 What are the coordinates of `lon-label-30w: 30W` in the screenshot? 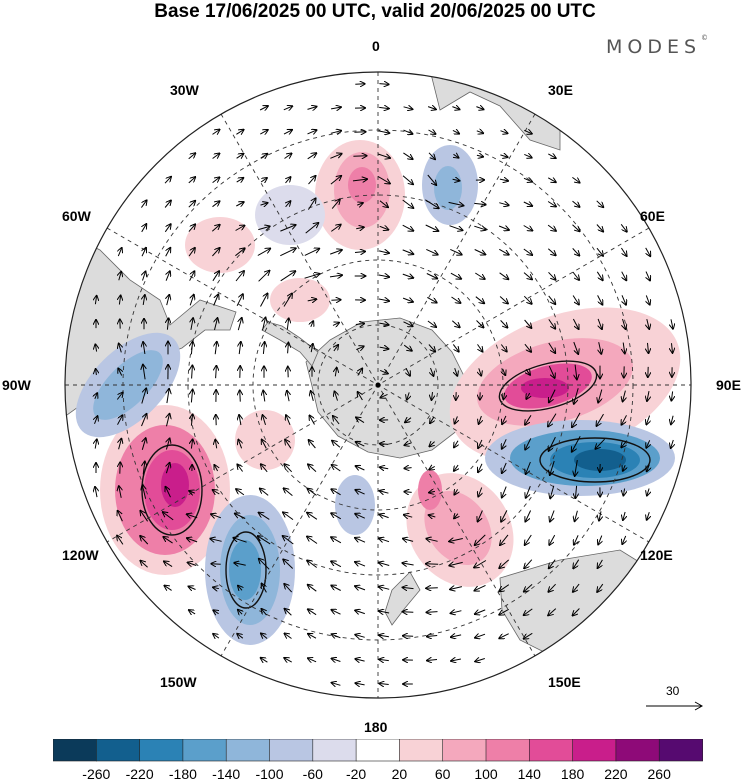 It's located at (184, 90).